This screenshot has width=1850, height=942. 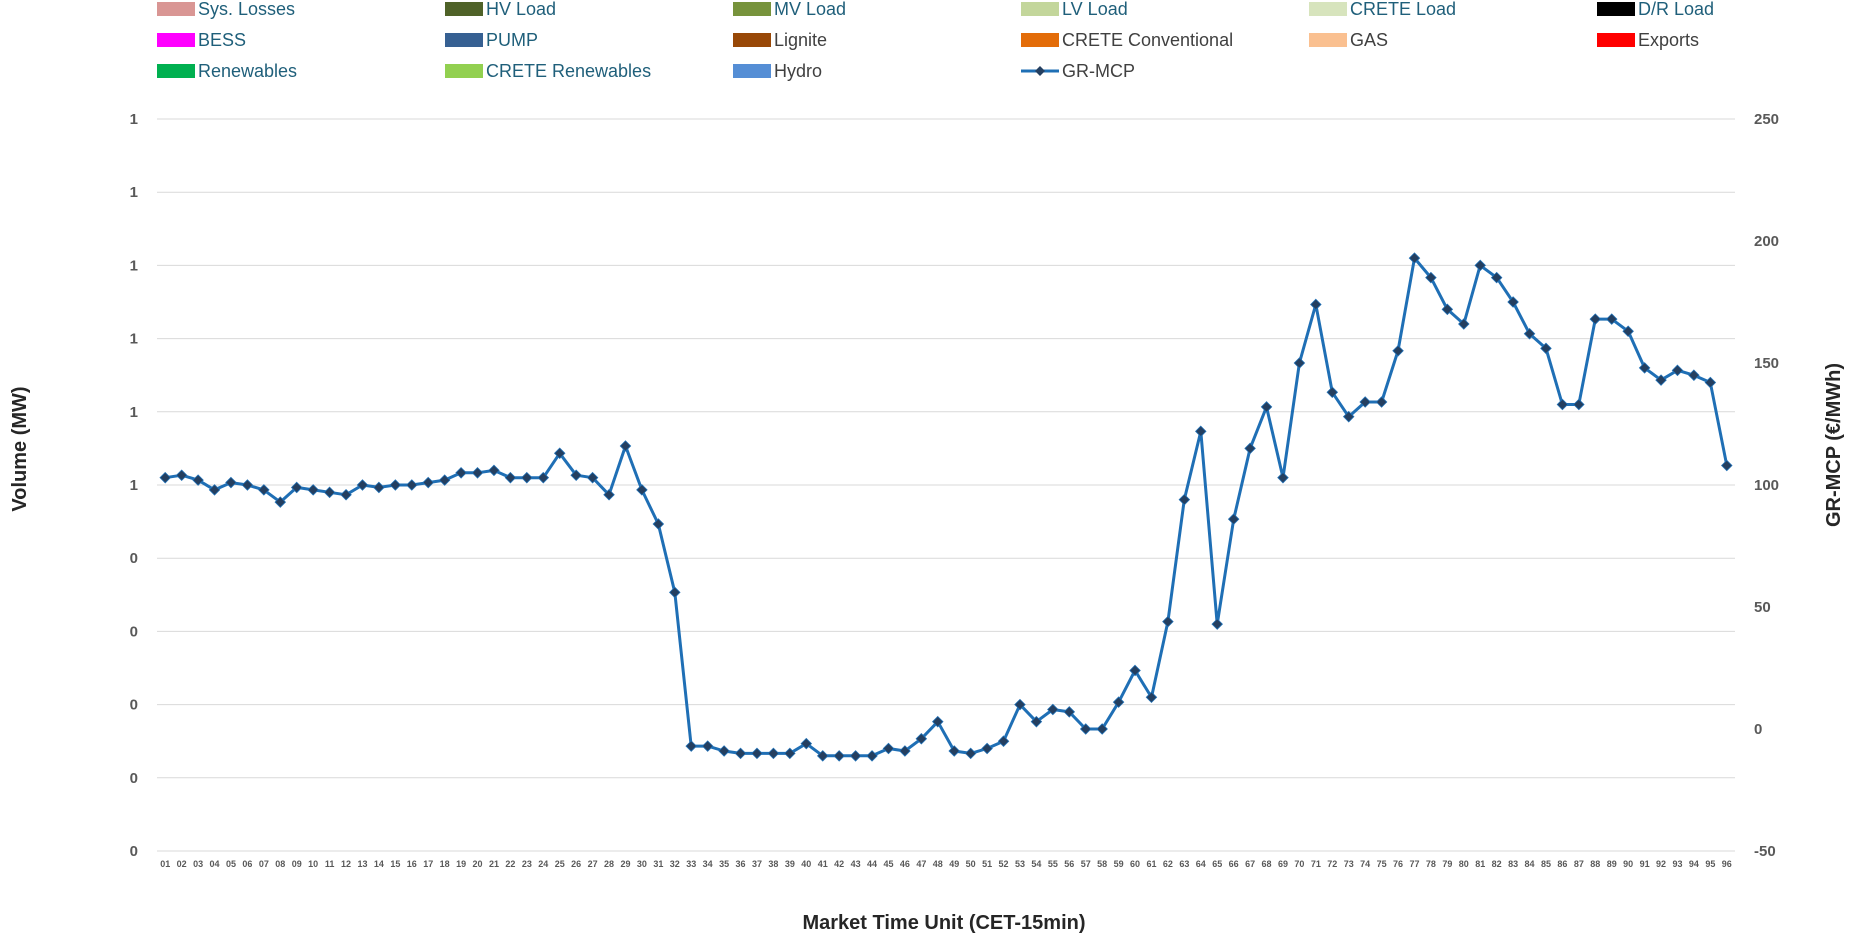 I want to click on x-tick-label: 02, so click(x=182, y=864).